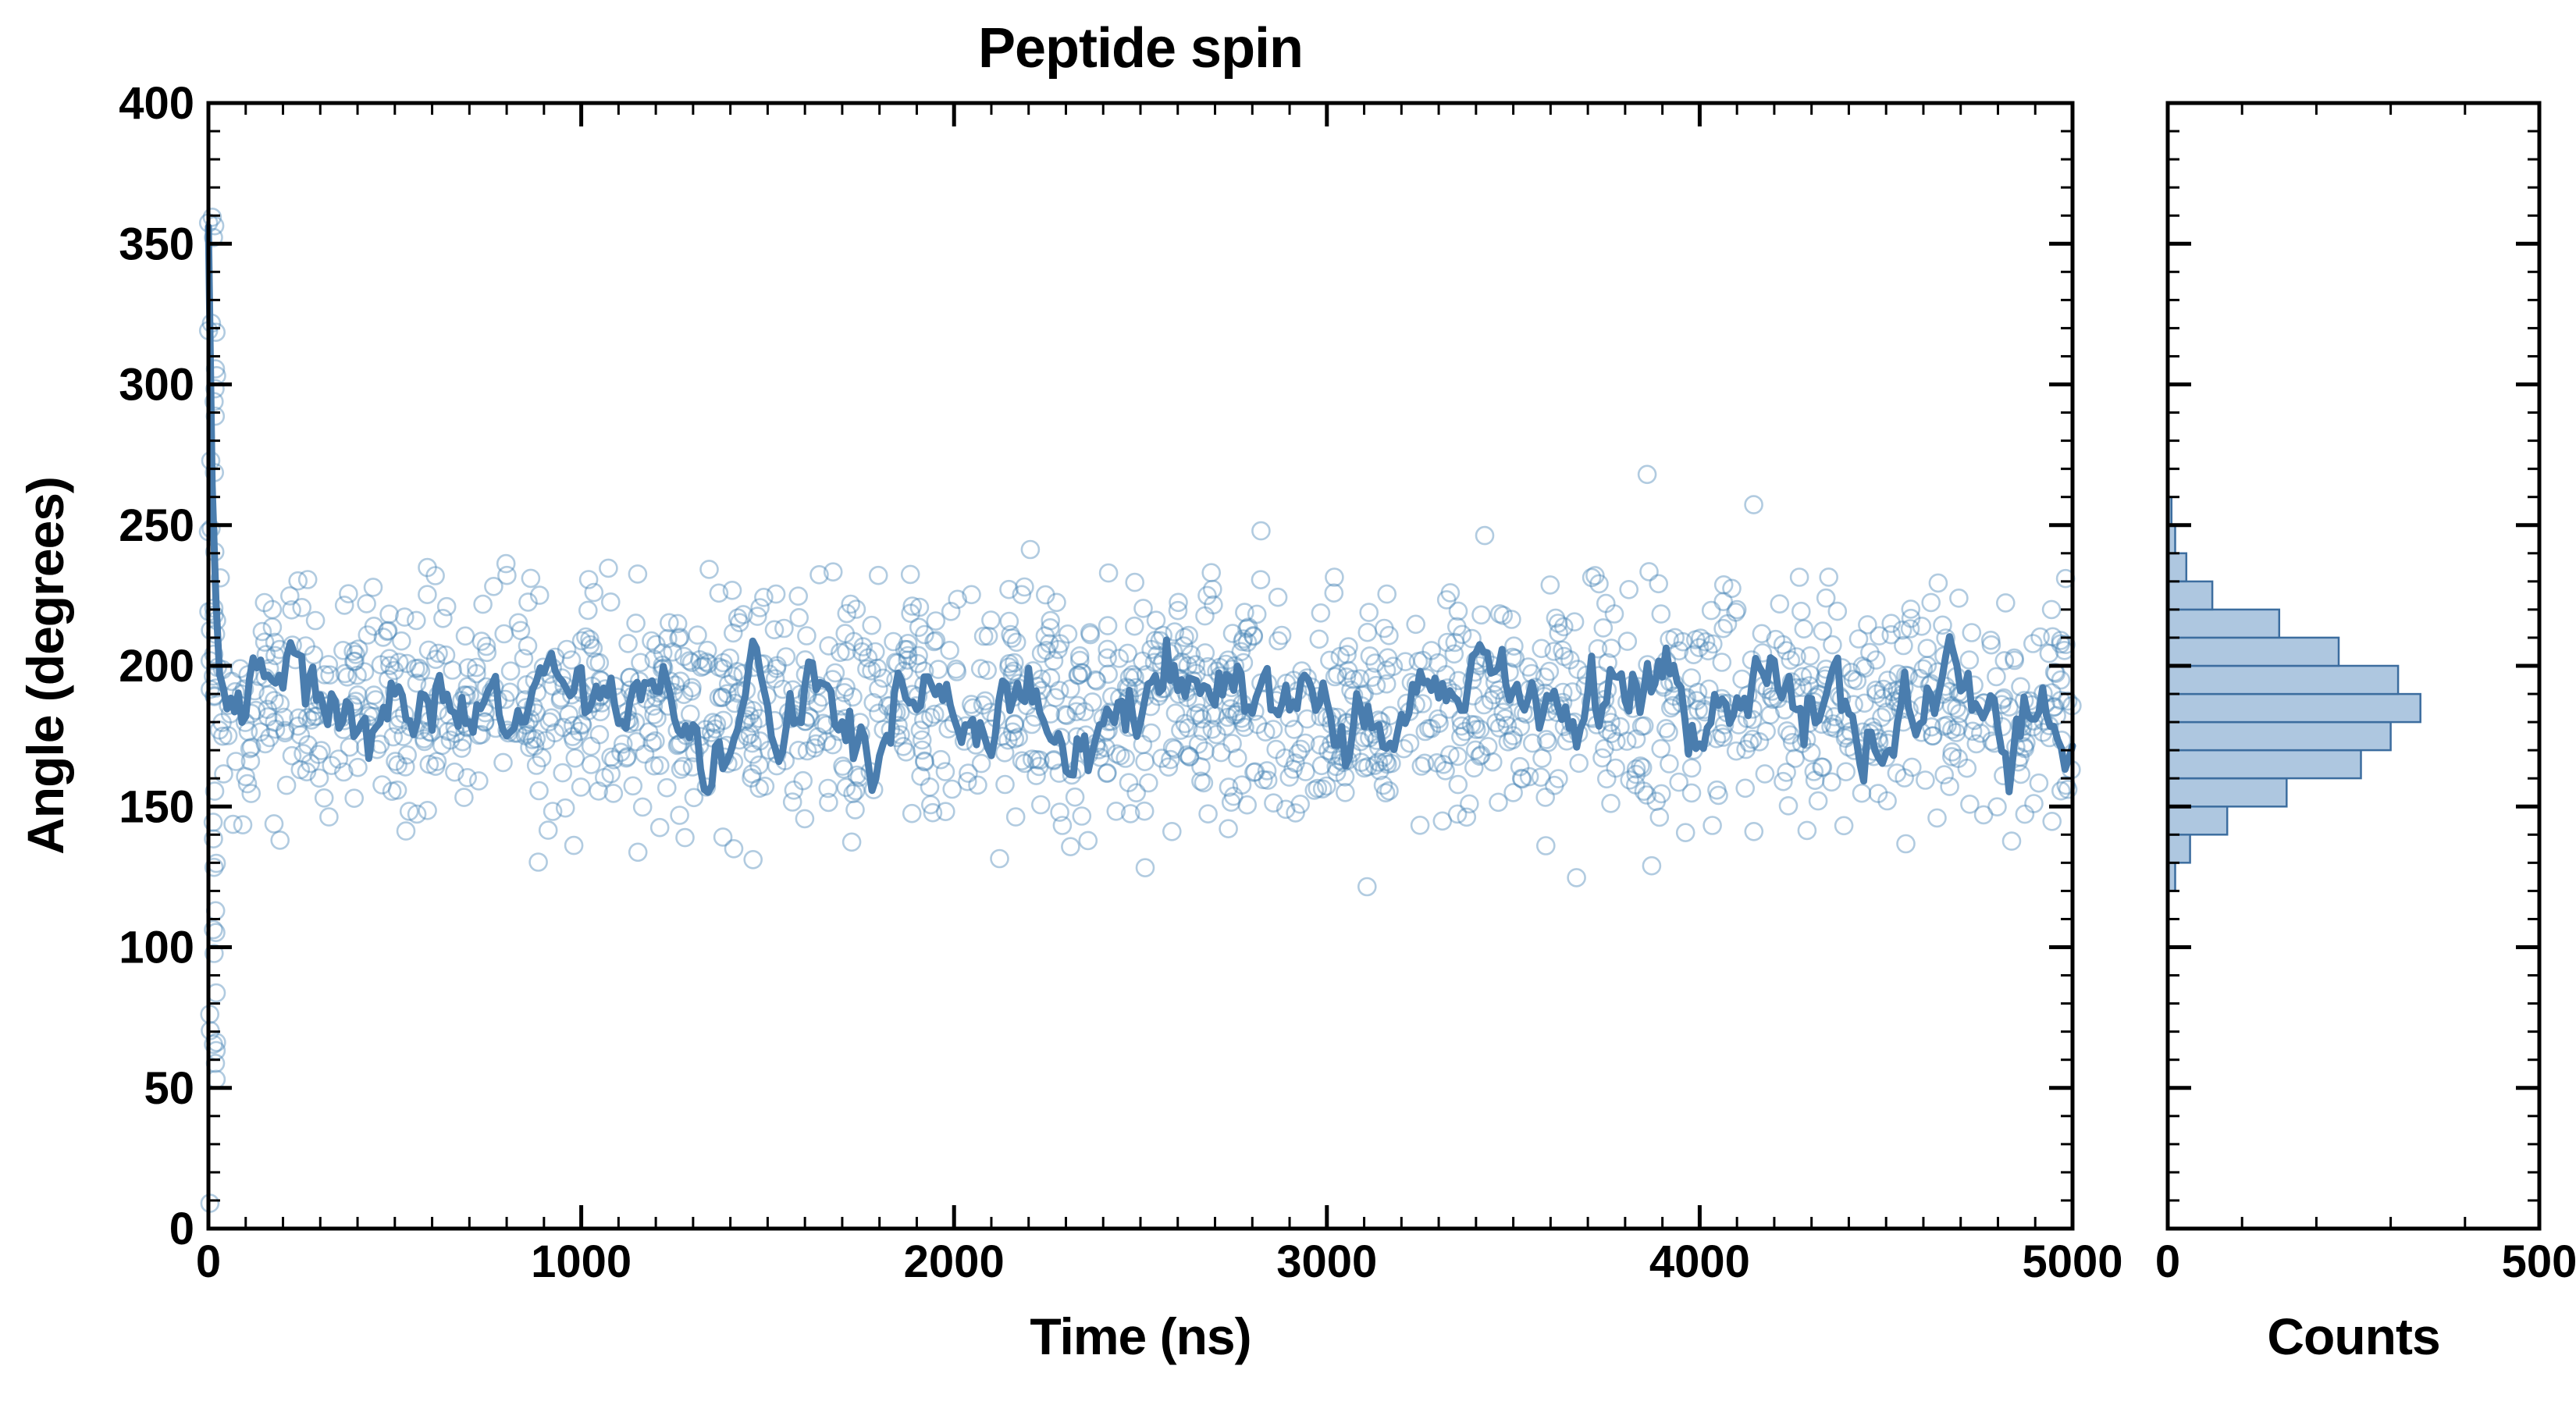 The image size is (2576, 1405). I want to click on axes: 0 500, so click(2365, 694).